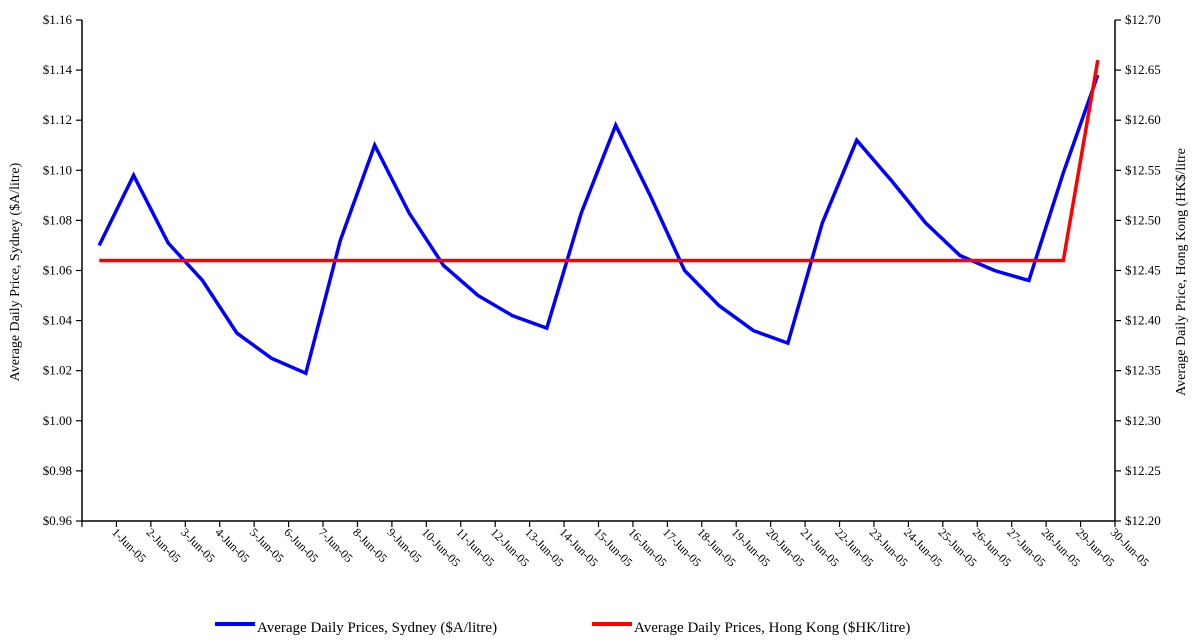  What do you see at coordinates (1143, 420) in the screenshot?
I see `y-tick-label-right: $12.30` at bounding box center [1143, 420].